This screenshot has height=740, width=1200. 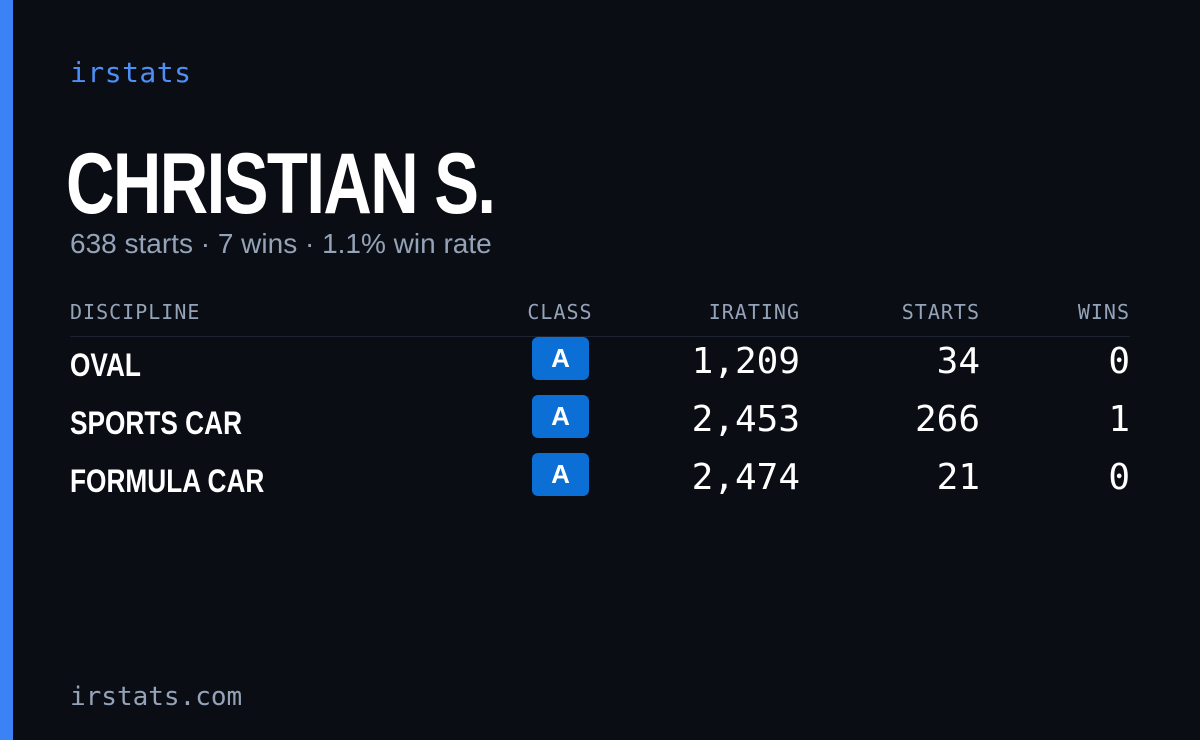 What do you see at coordinates (958, 361) in the screenshot?
I see `starts-cell: 34` at bounding box center [958, 361].